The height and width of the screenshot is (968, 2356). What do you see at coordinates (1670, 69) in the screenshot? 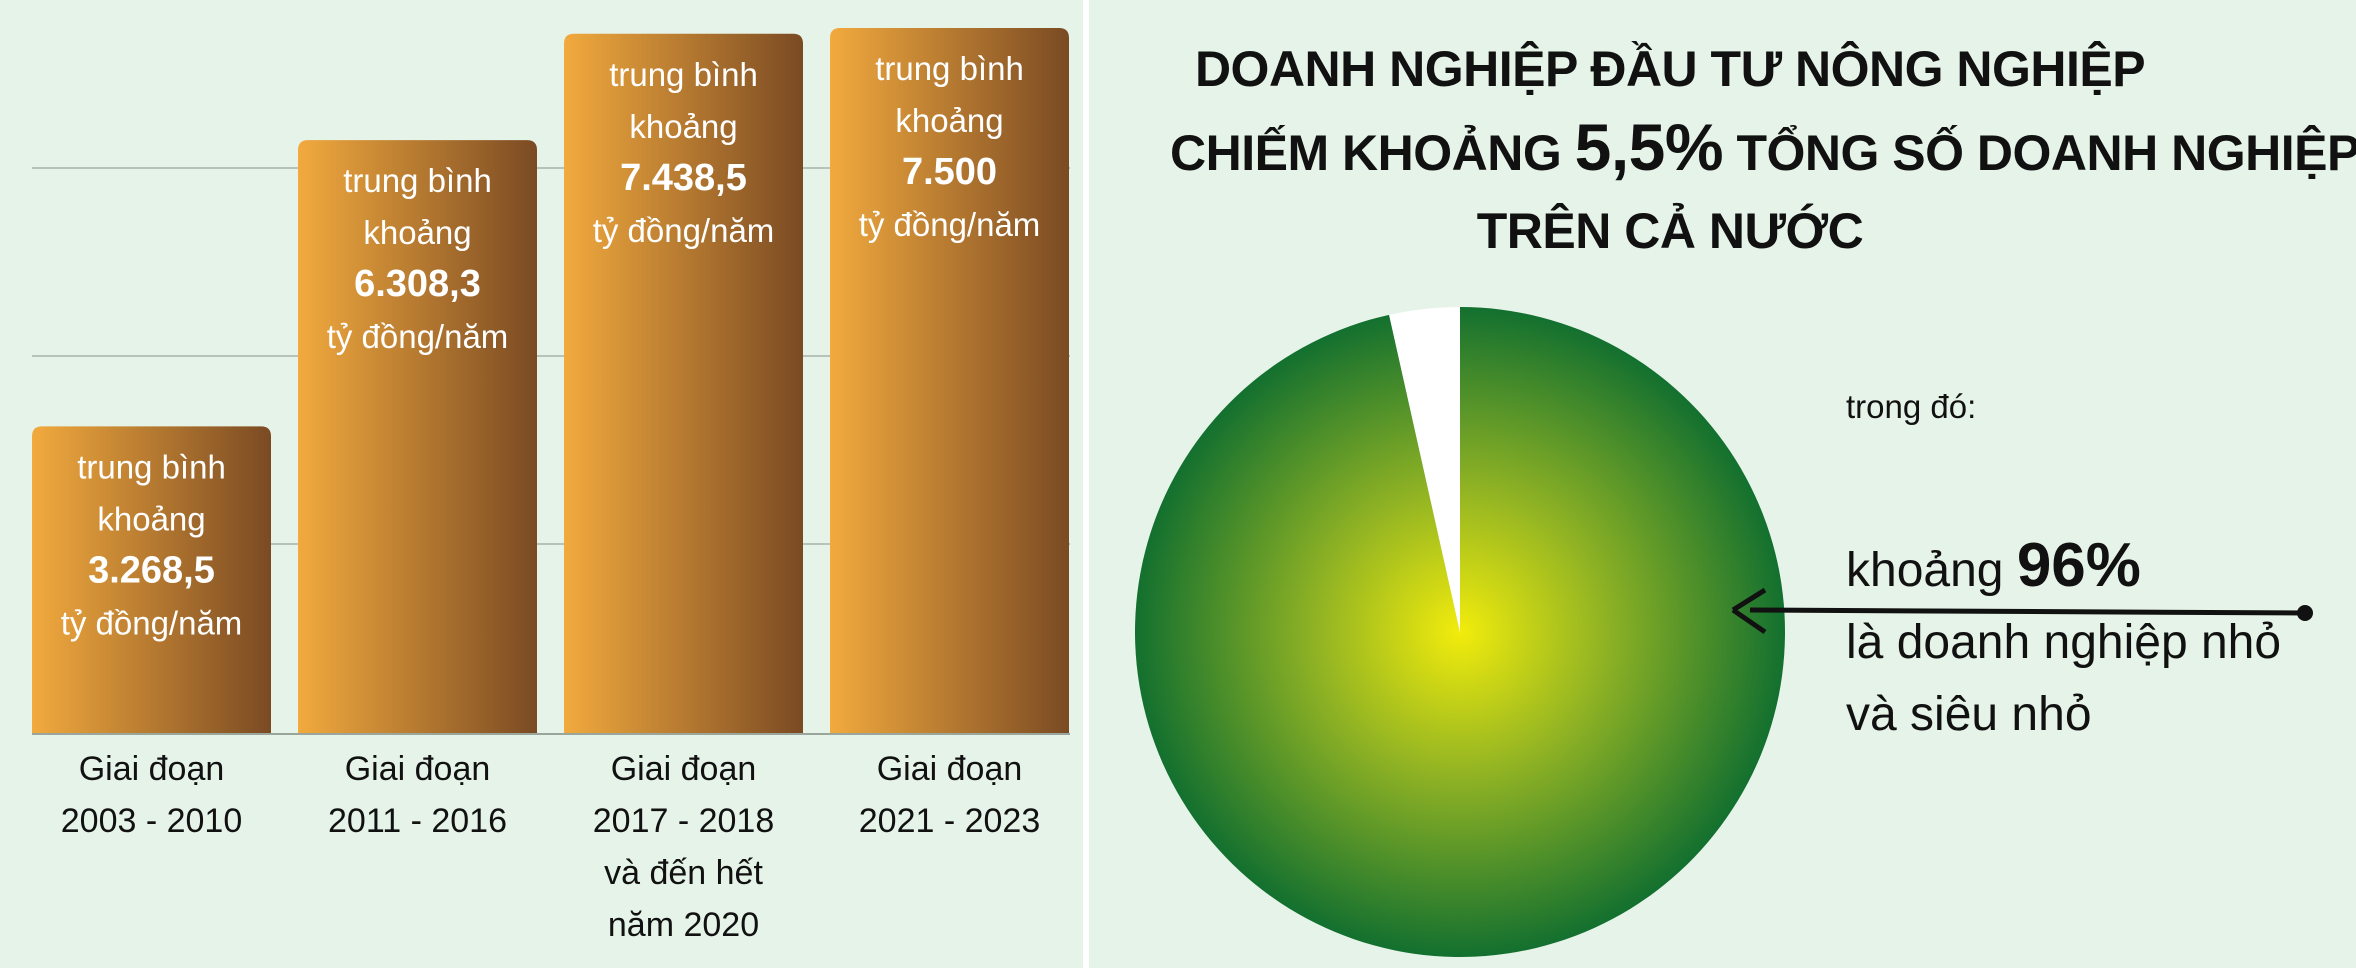
I see `title-line-1: DOANH NGHIỆP ĐẦU TƯ NÔNG NGHIỆP` at bounding box center [1670, 69].